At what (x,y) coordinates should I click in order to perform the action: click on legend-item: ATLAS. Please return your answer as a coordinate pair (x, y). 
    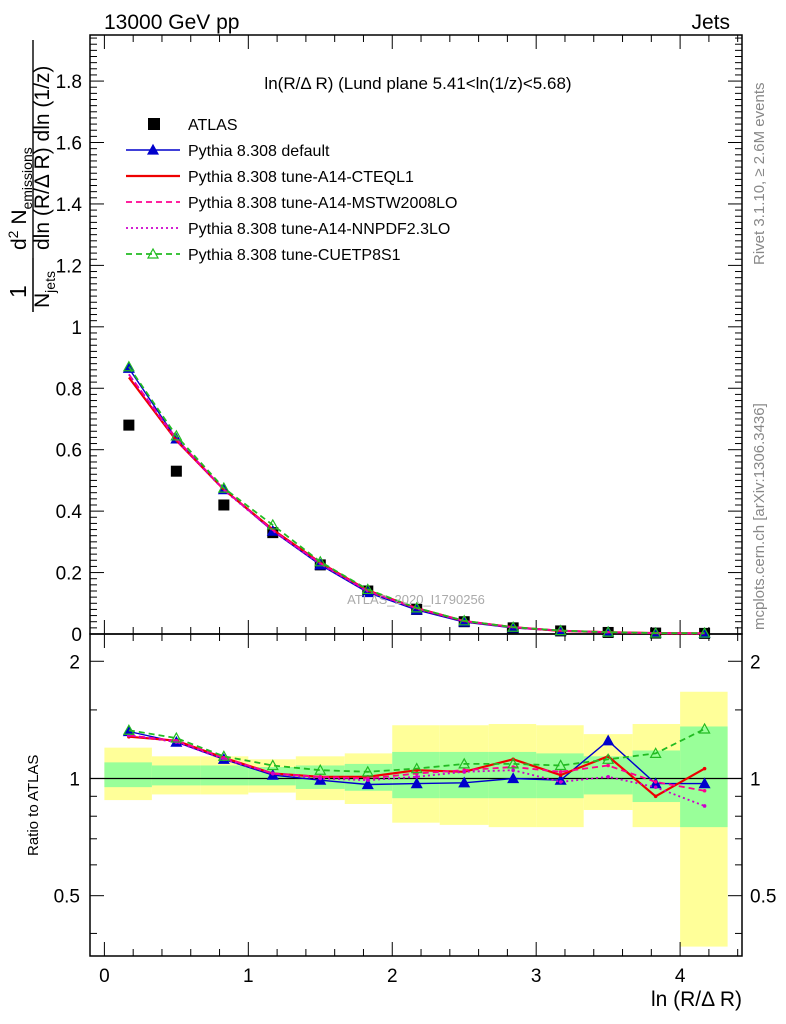
    Looking at the image, I should click on (193, 125).